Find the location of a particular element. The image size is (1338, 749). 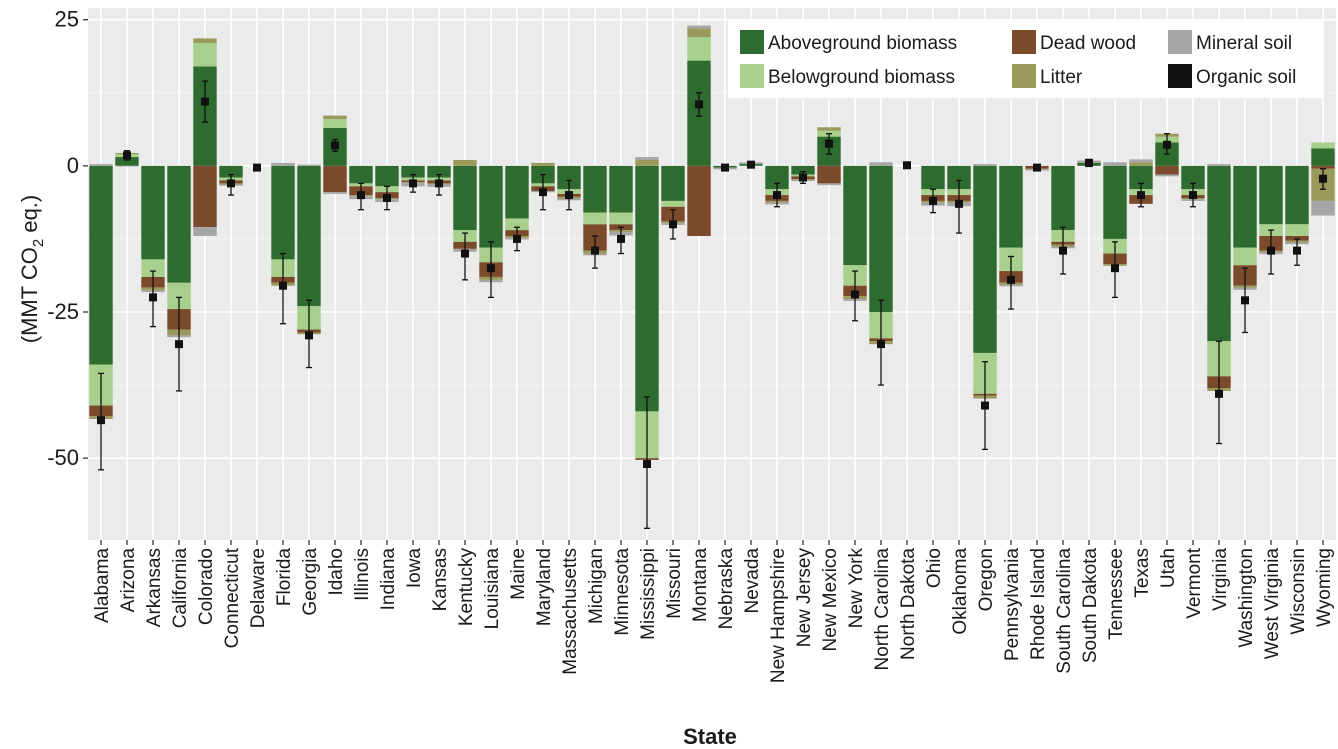

x-tick-label: Tennessee is located at coordinates (1116, 594).